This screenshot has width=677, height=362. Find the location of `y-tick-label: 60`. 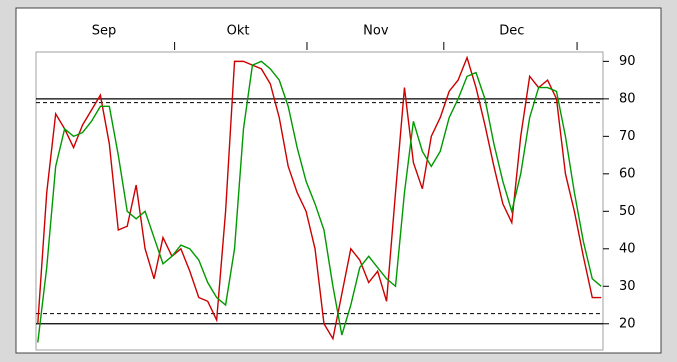

y-tick-label: 60 is located at coordinates (627, 173).